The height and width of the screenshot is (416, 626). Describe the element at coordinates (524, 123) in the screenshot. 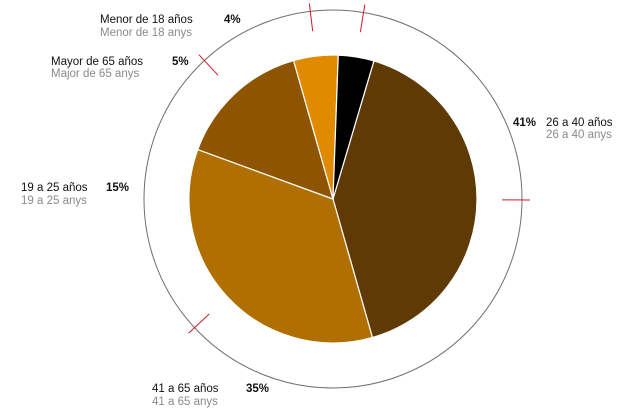

I see `slice-pct-26-40: 41%` at that location.